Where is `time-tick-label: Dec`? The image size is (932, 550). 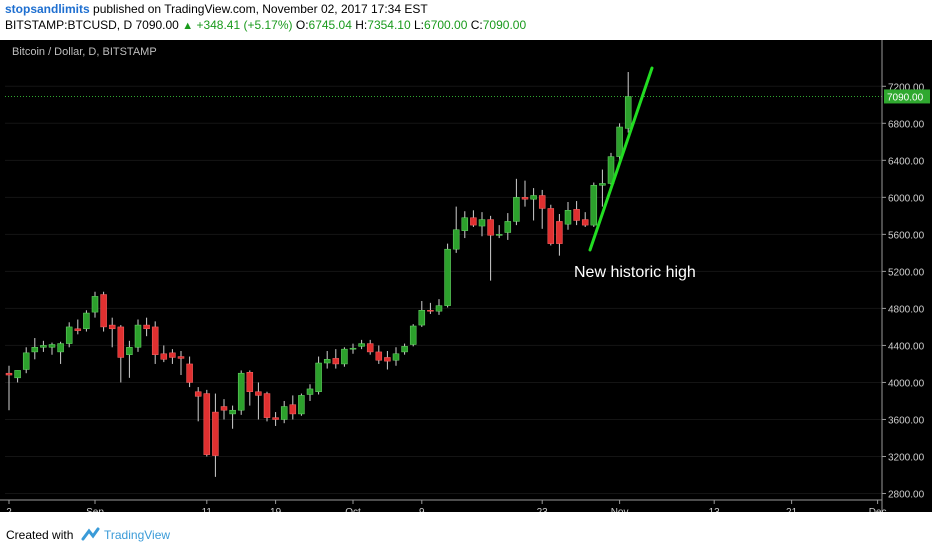 time-tick-label: Dec is located at coordinates (878, 509).